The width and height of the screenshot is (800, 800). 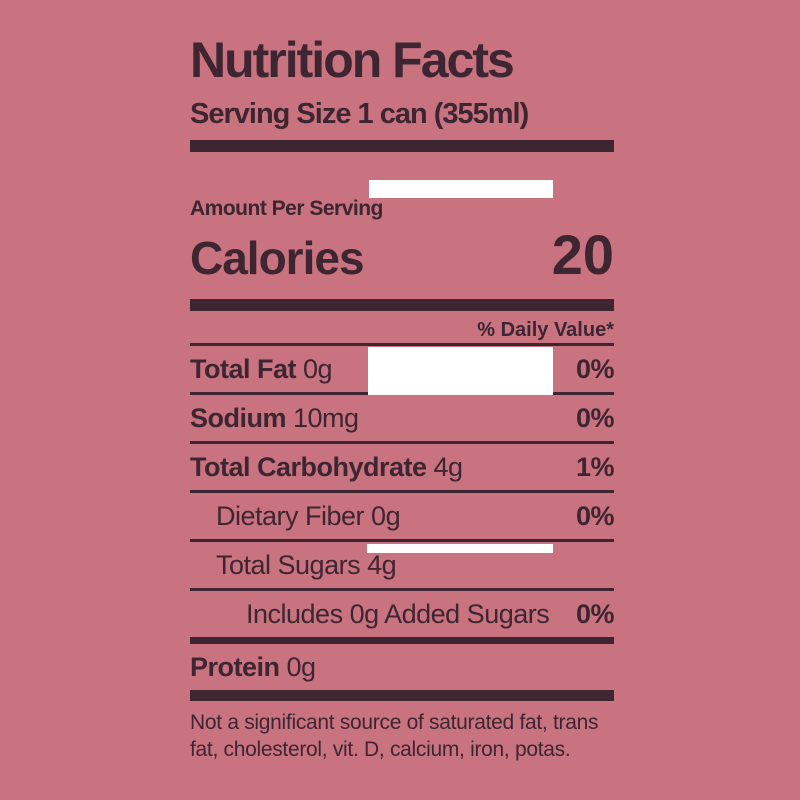 I want to click on nutrient-row: Protein 0g, so click(x=402, y=663).